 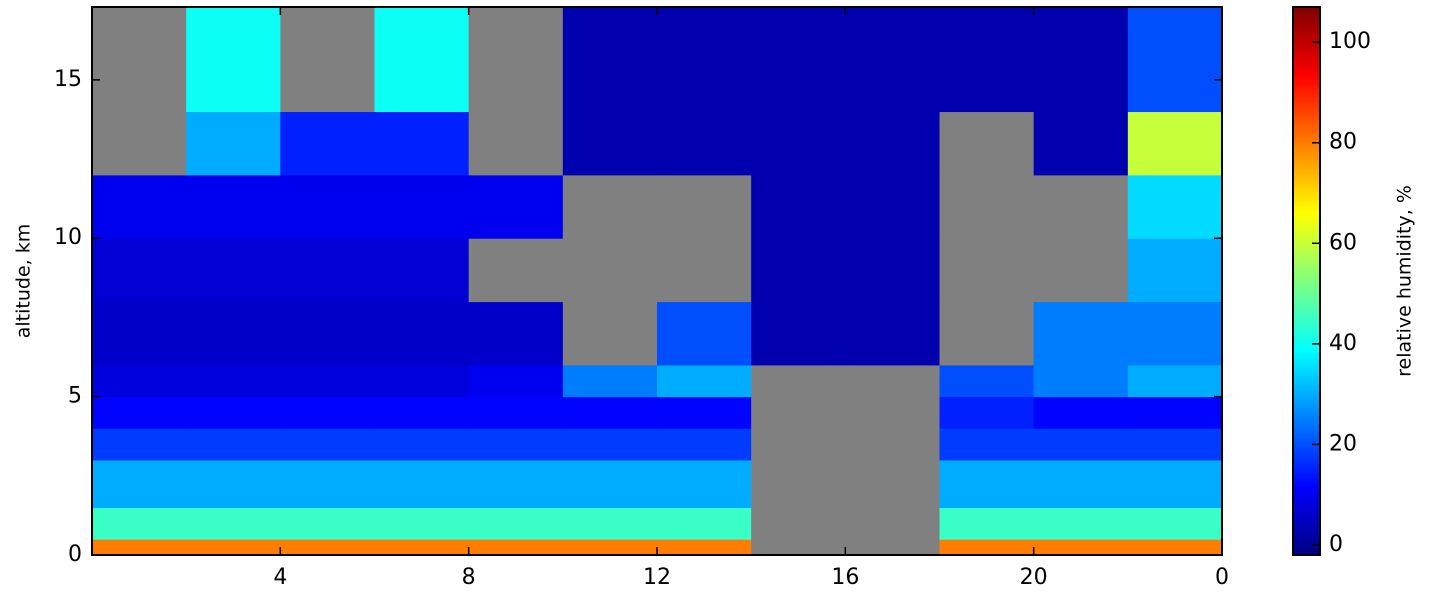 I want to click on colorbar-tick-label: 40, so click(x=1343, y=343).